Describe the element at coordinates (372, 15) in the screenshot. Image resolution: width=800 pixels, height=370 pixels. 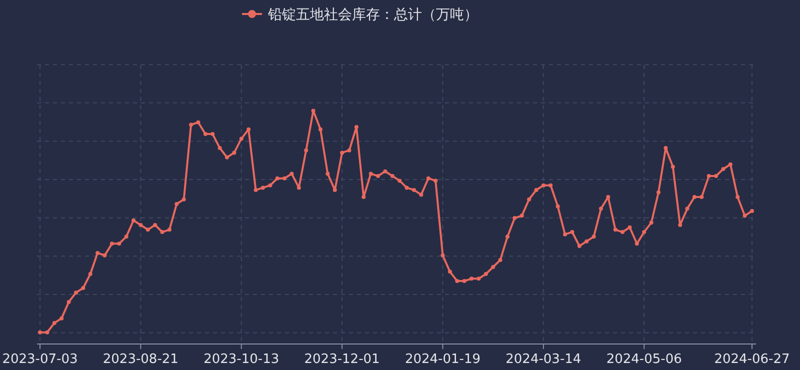
I see `legend-label: 铅锭五地社会库存：总计（万吨）` at that location.